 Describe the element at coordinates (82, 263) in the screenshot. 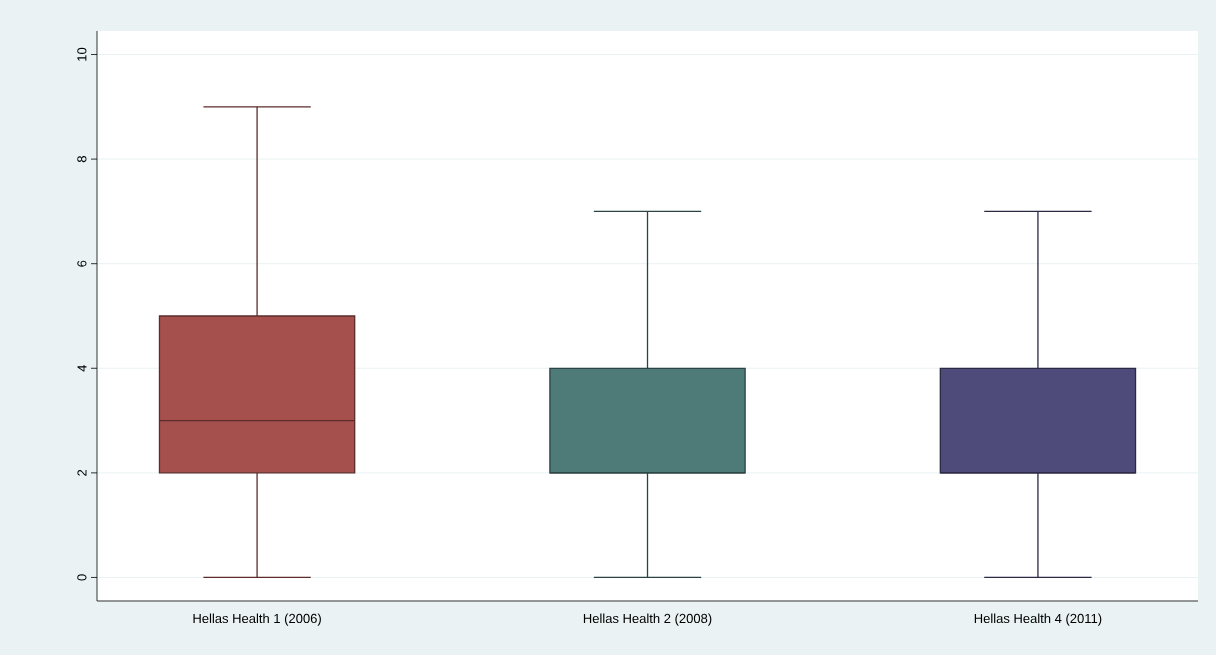

I see `y-tick-label: 6` at that location.